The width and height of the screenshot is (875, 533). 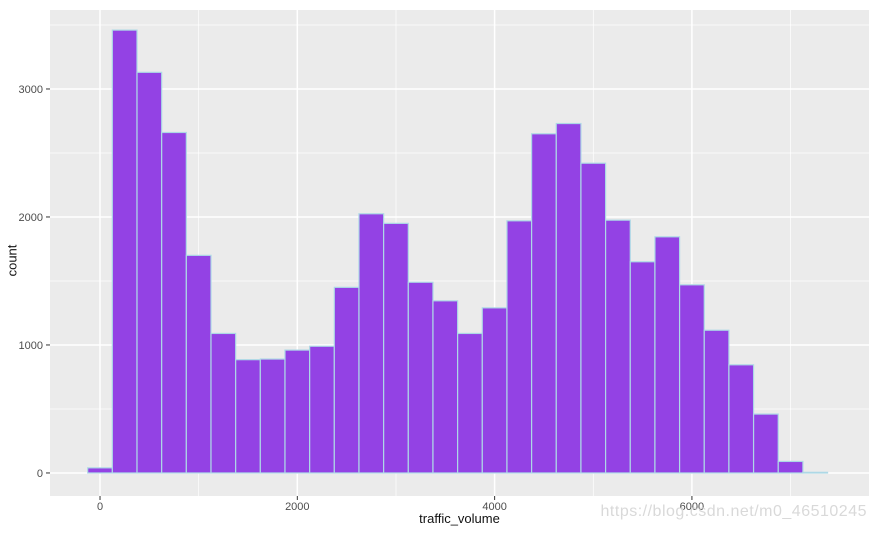 I want to click on x-tick-label: 0, so click(x=100, y=507).